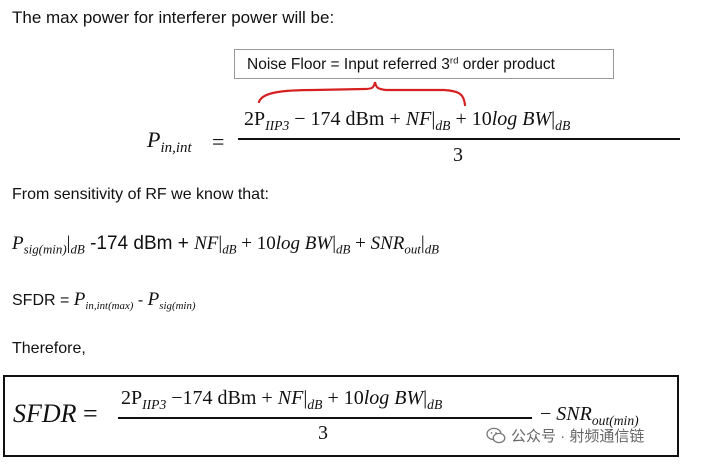 This screenshot has height=465, width=726. I want to click on equation-1-equals: =, so click(218, 141).